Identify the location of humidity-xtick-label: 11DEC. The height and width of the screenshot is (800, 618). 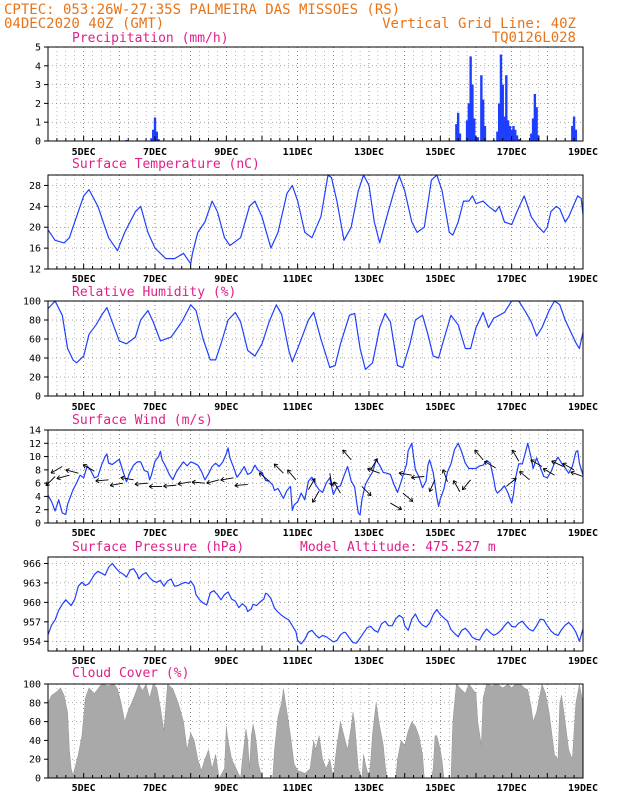
(298, 407).